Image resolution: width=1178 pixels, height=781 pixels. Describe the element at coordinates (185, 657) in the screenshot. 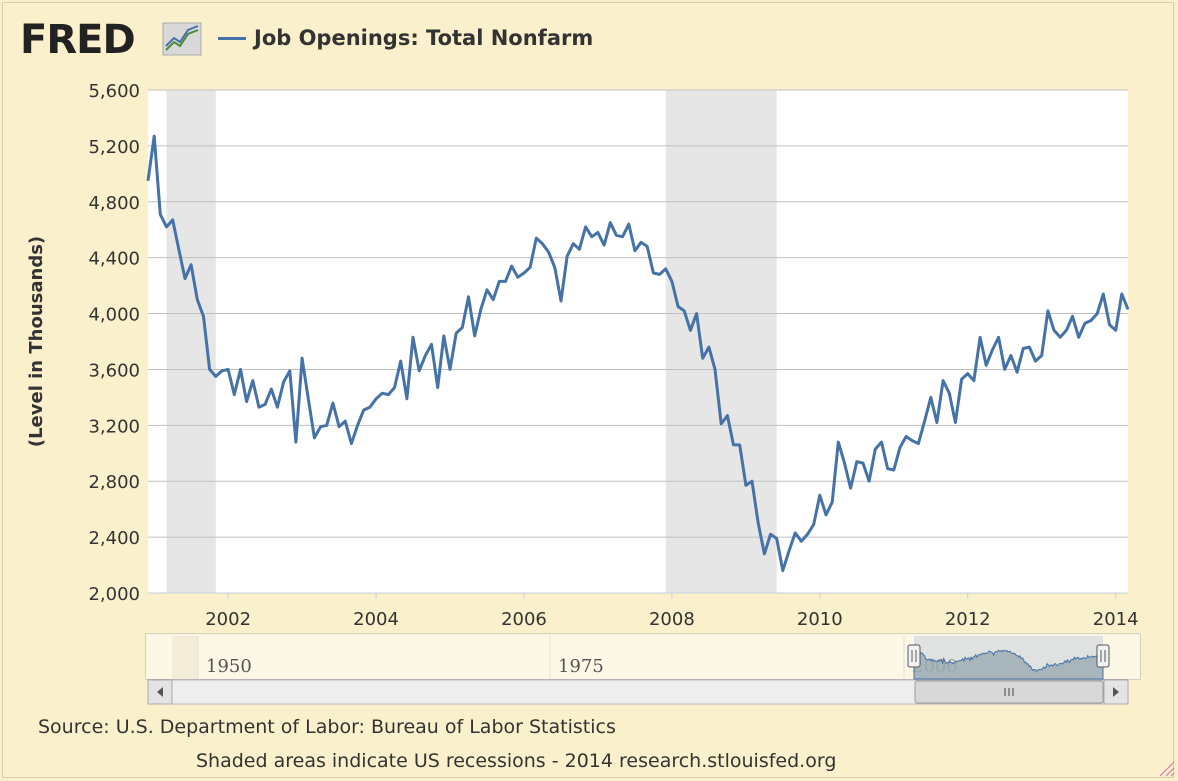

I see `navigator-band` at that location.